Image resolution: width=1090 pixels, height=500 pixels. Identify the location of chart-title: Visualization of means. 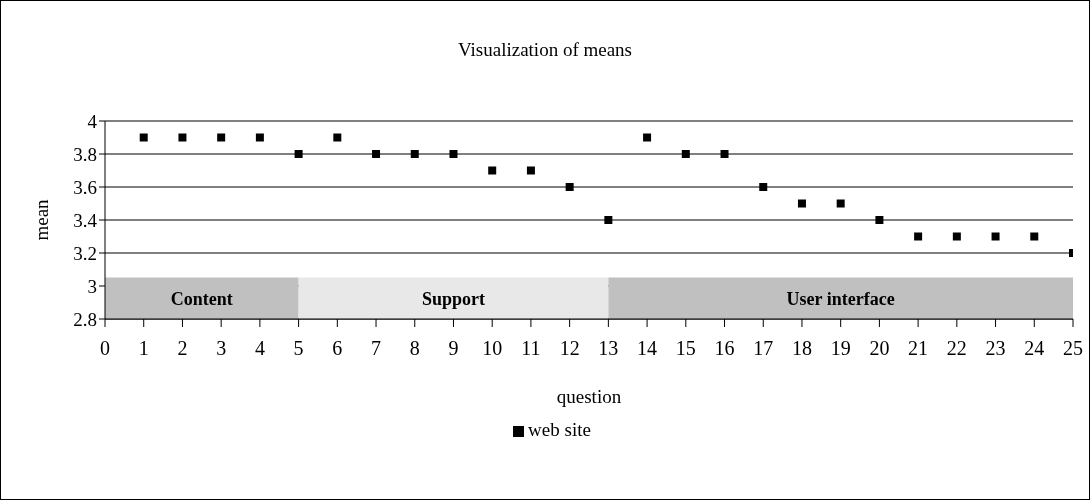
(544, 50).